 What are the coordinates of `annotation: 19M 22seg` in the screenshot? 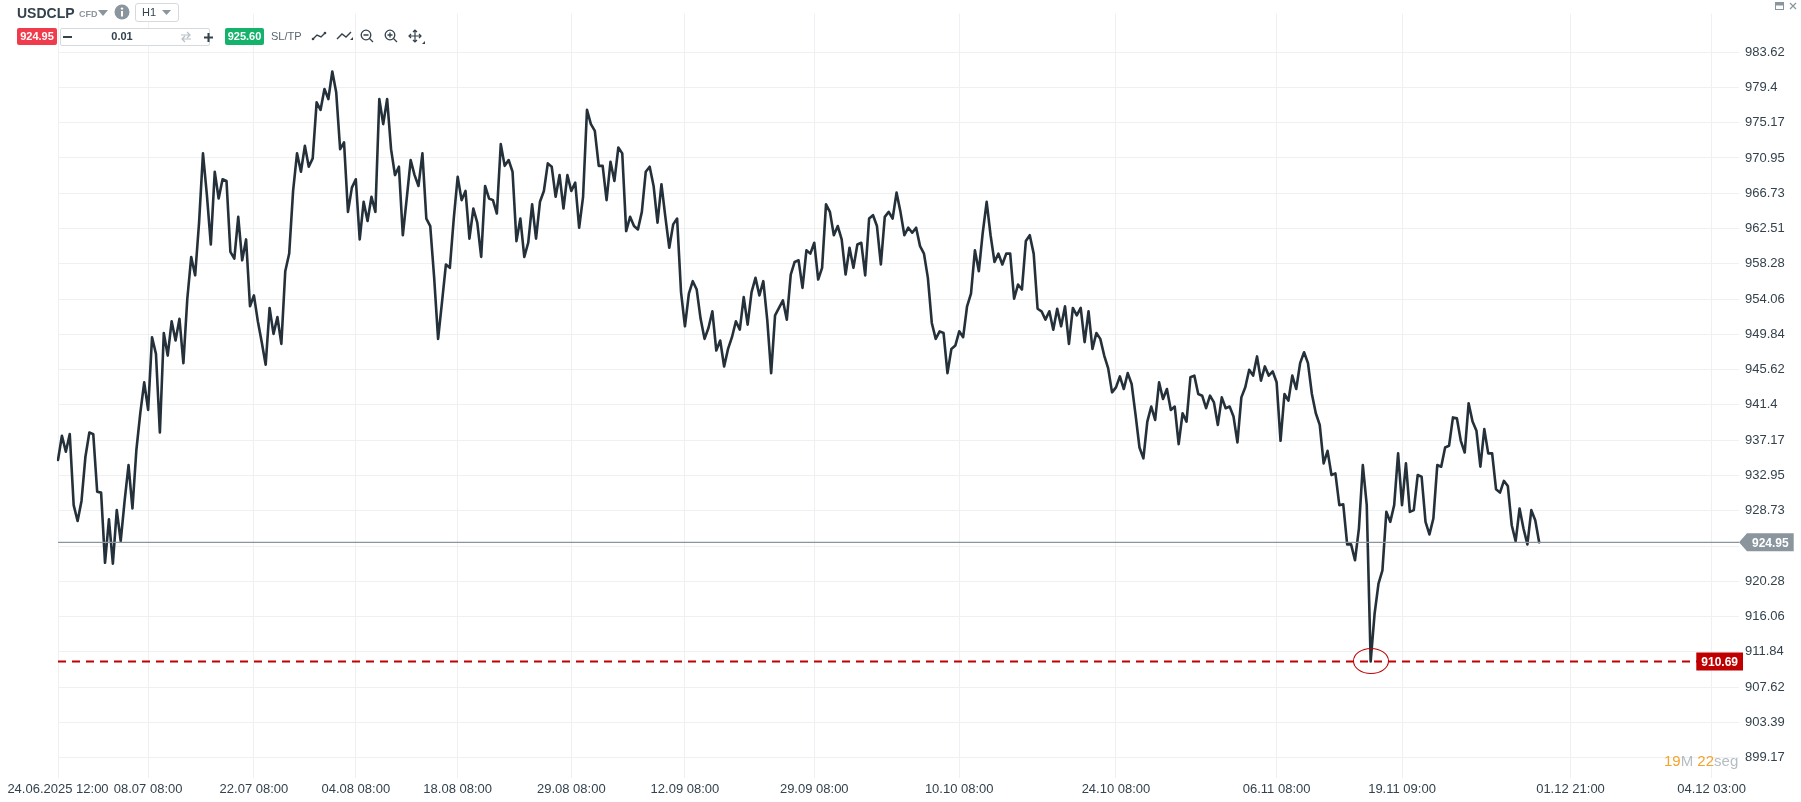 It's located at (1701, 760).